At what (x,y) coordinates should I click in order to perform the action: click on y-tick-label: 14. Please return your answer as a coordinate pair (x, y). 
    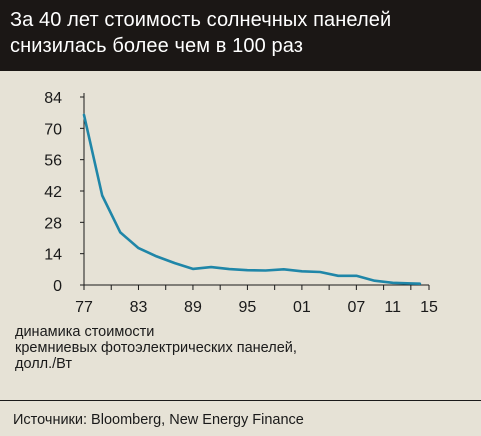
    Looking at the image, I should click on (53, 255).